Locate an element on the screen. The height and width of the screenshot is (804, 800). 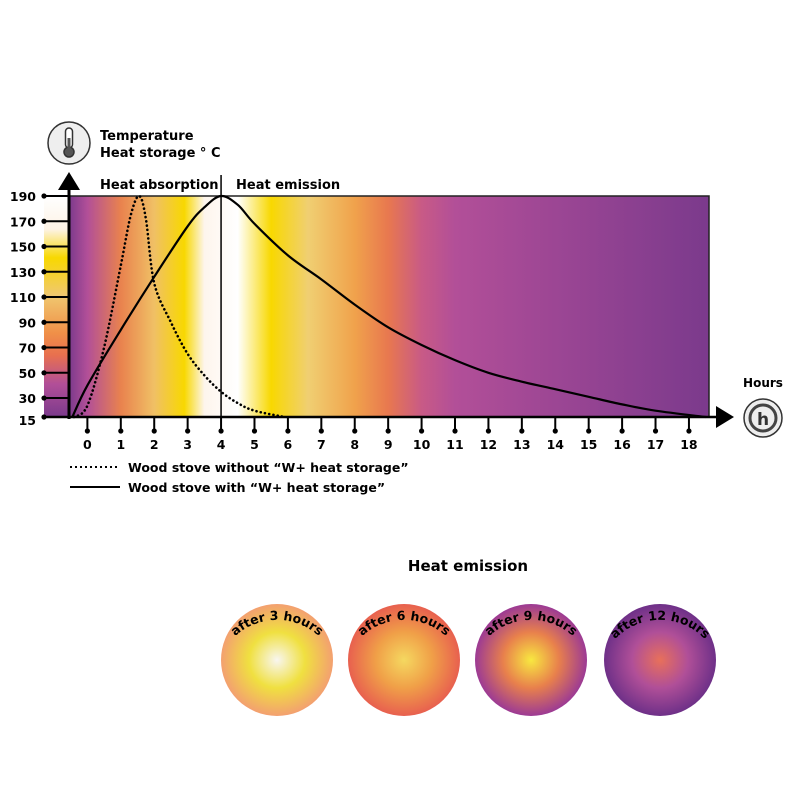
y-tick-label: 90 is located at coordinates (28, 322).